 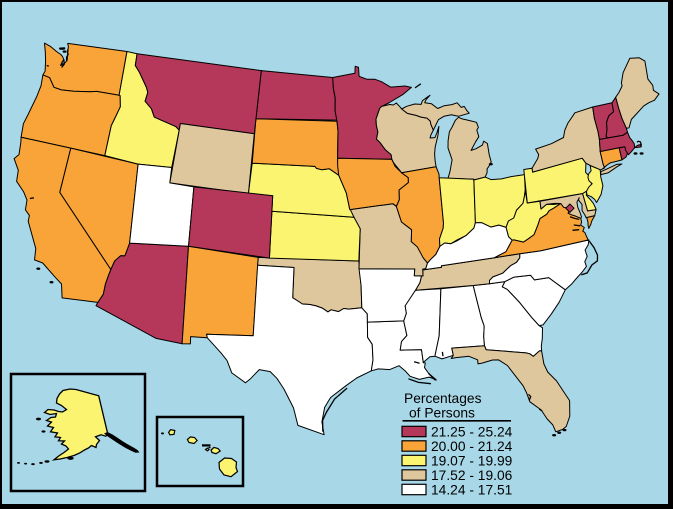 What do you see at coordinates (471, 489) in the screenshot?
I see `svg-text: 14.24 - 17.51` at bounding box center [471, 489].